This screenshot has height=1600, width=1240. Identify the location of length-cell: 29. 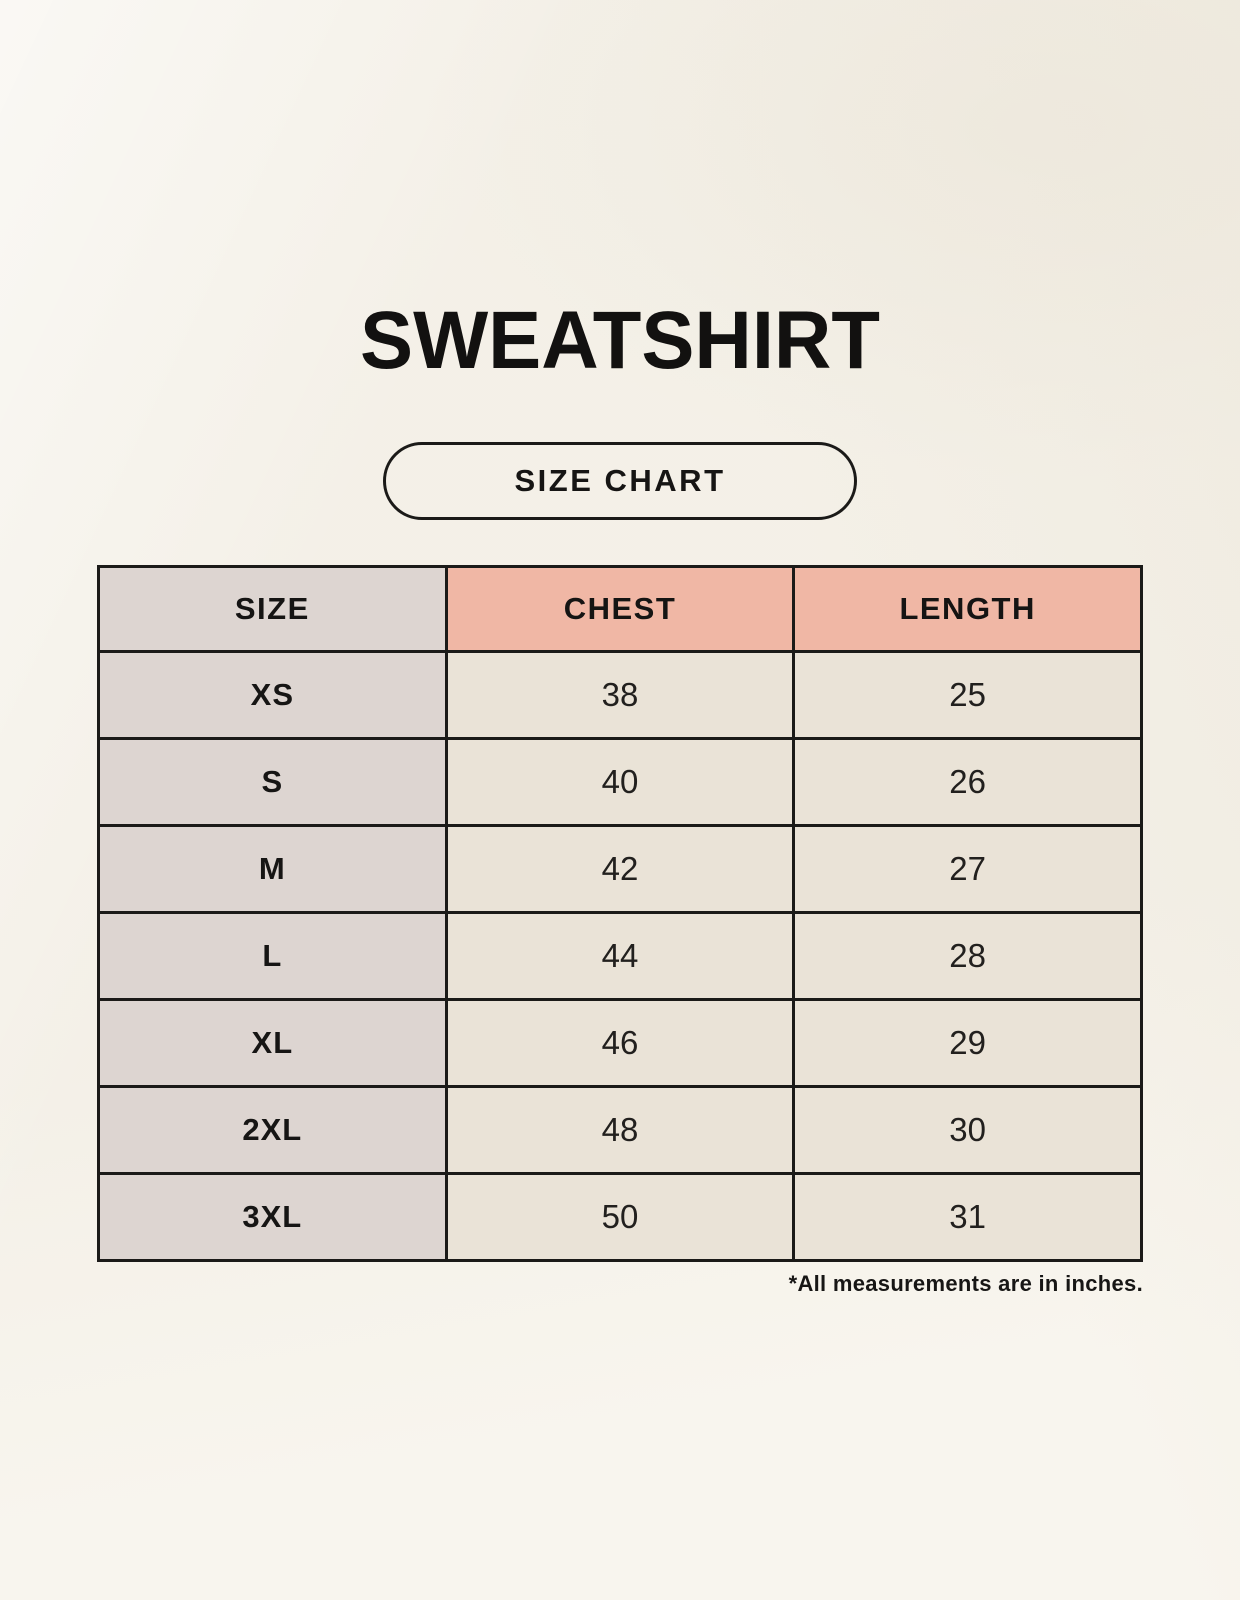
(967, 1043).